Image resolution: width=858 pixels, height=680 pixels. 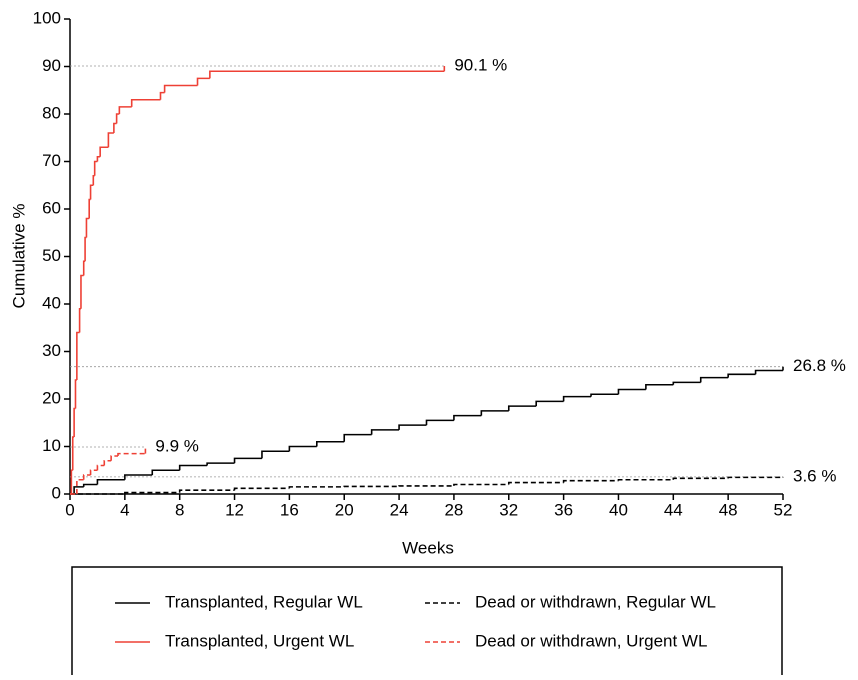 I want to click on x-tick-label: 0, so click(x=69, y=509).